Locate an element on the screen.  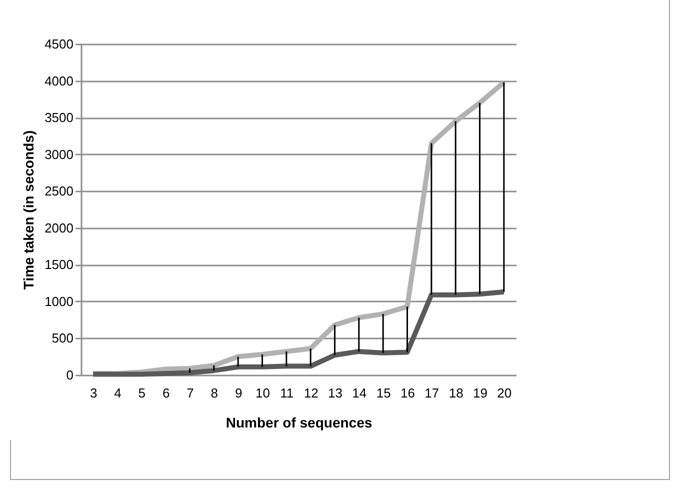
y-tick-label: 2000 is located at coordinates (59, 228).